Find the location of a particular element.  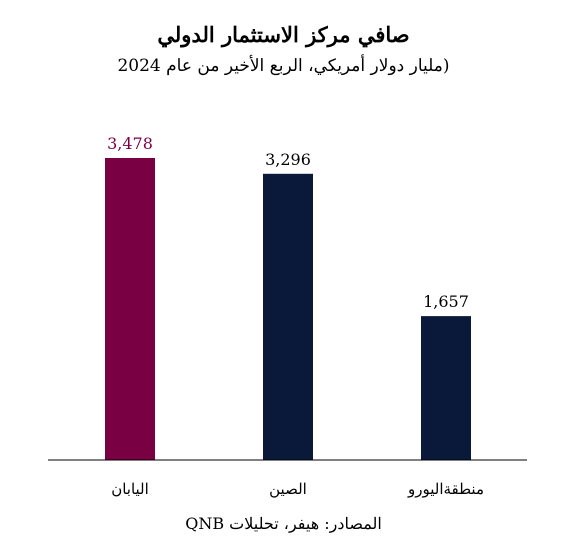

data-label-2: 3,296 is located at coordinates (288, 159).